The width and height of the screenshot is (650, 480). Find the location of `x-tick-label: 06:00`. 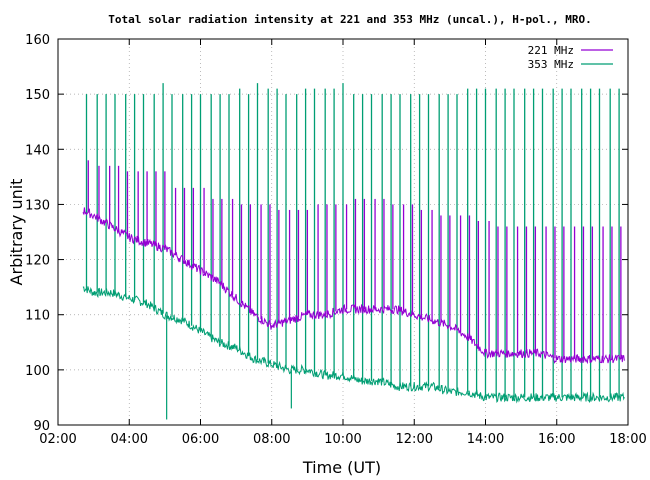

x-tick-label: 06:00 is located at coordinates (200, 439).